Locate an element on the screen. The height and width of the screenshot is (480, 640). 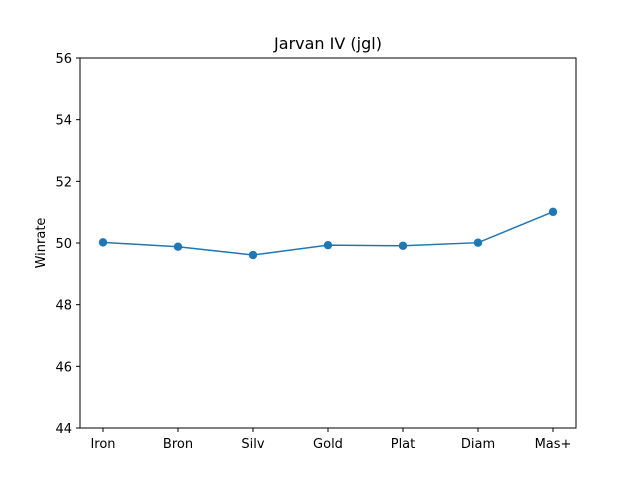
x-axis-ticks: Iron Bron Silv Gold Plat Diam Mas+ is located at coordinates (330, 440).